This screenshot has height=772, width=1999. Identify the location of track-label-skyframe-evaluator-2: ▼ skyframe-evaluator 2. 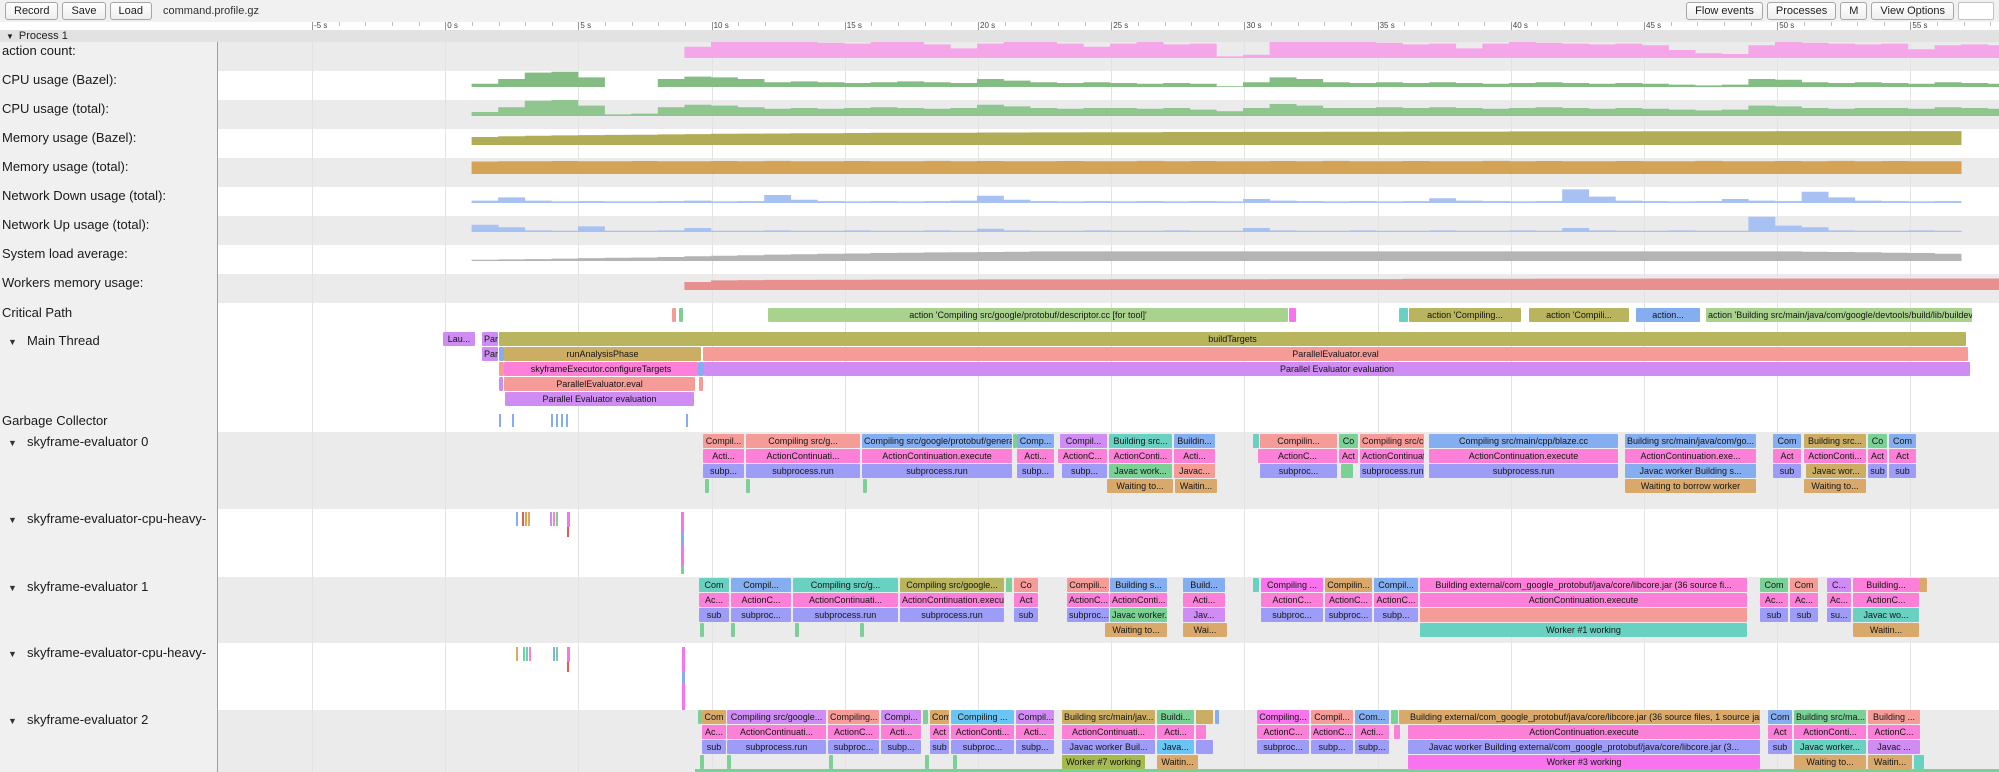
(108, 720).